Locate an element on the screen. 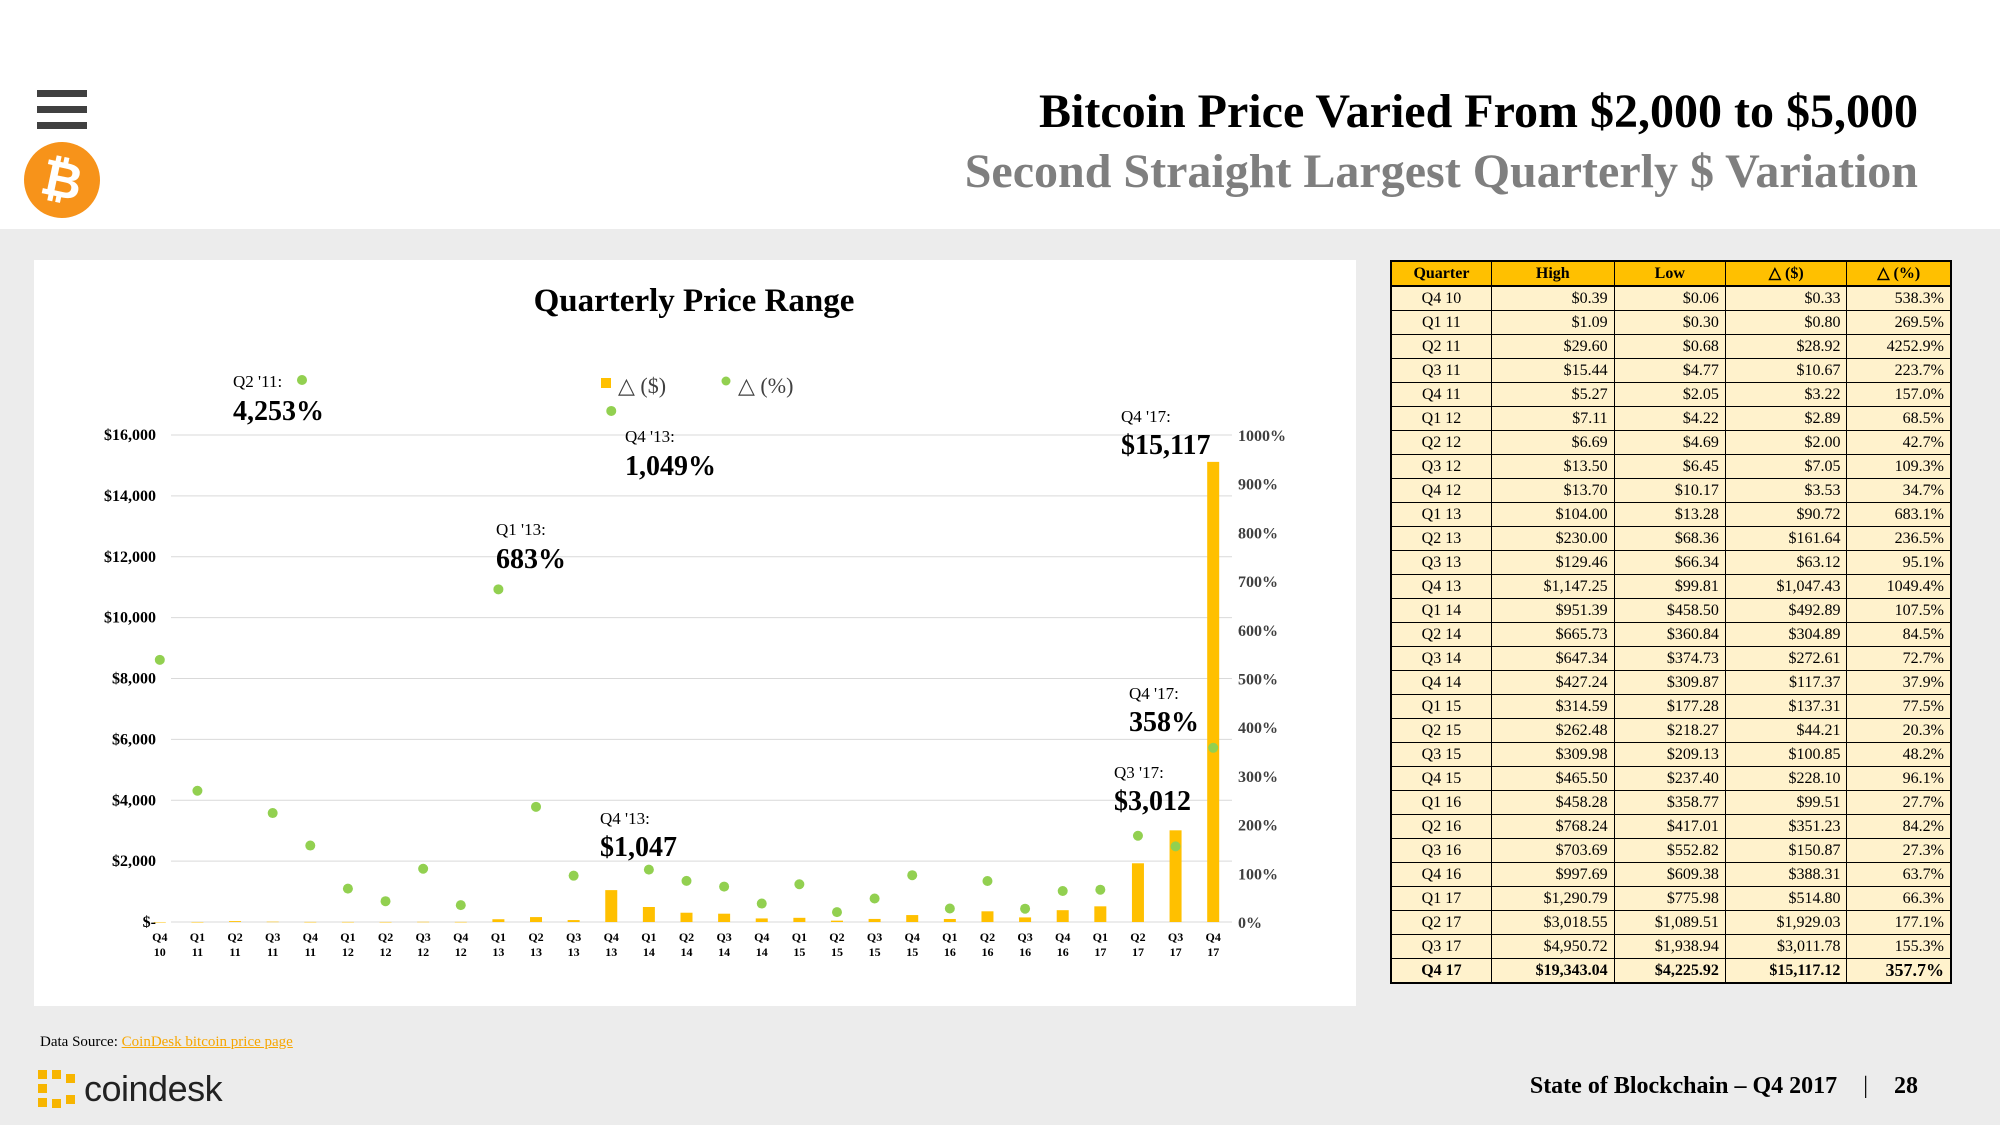 The width and height of the screenshot is (2000, 1125). table-cell: 177.1% is located at coordinates (1899, 922).